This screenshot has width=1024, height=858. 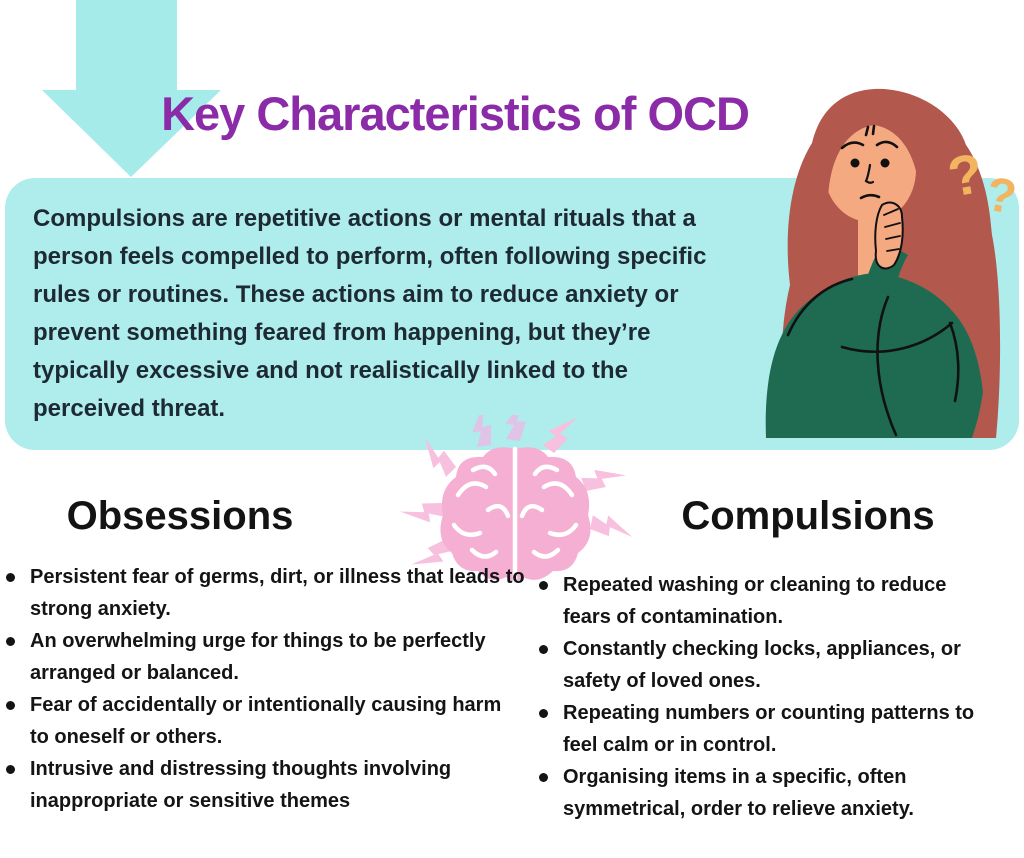 I want to click on down-arrow-icon, so click(x=131, y=88).